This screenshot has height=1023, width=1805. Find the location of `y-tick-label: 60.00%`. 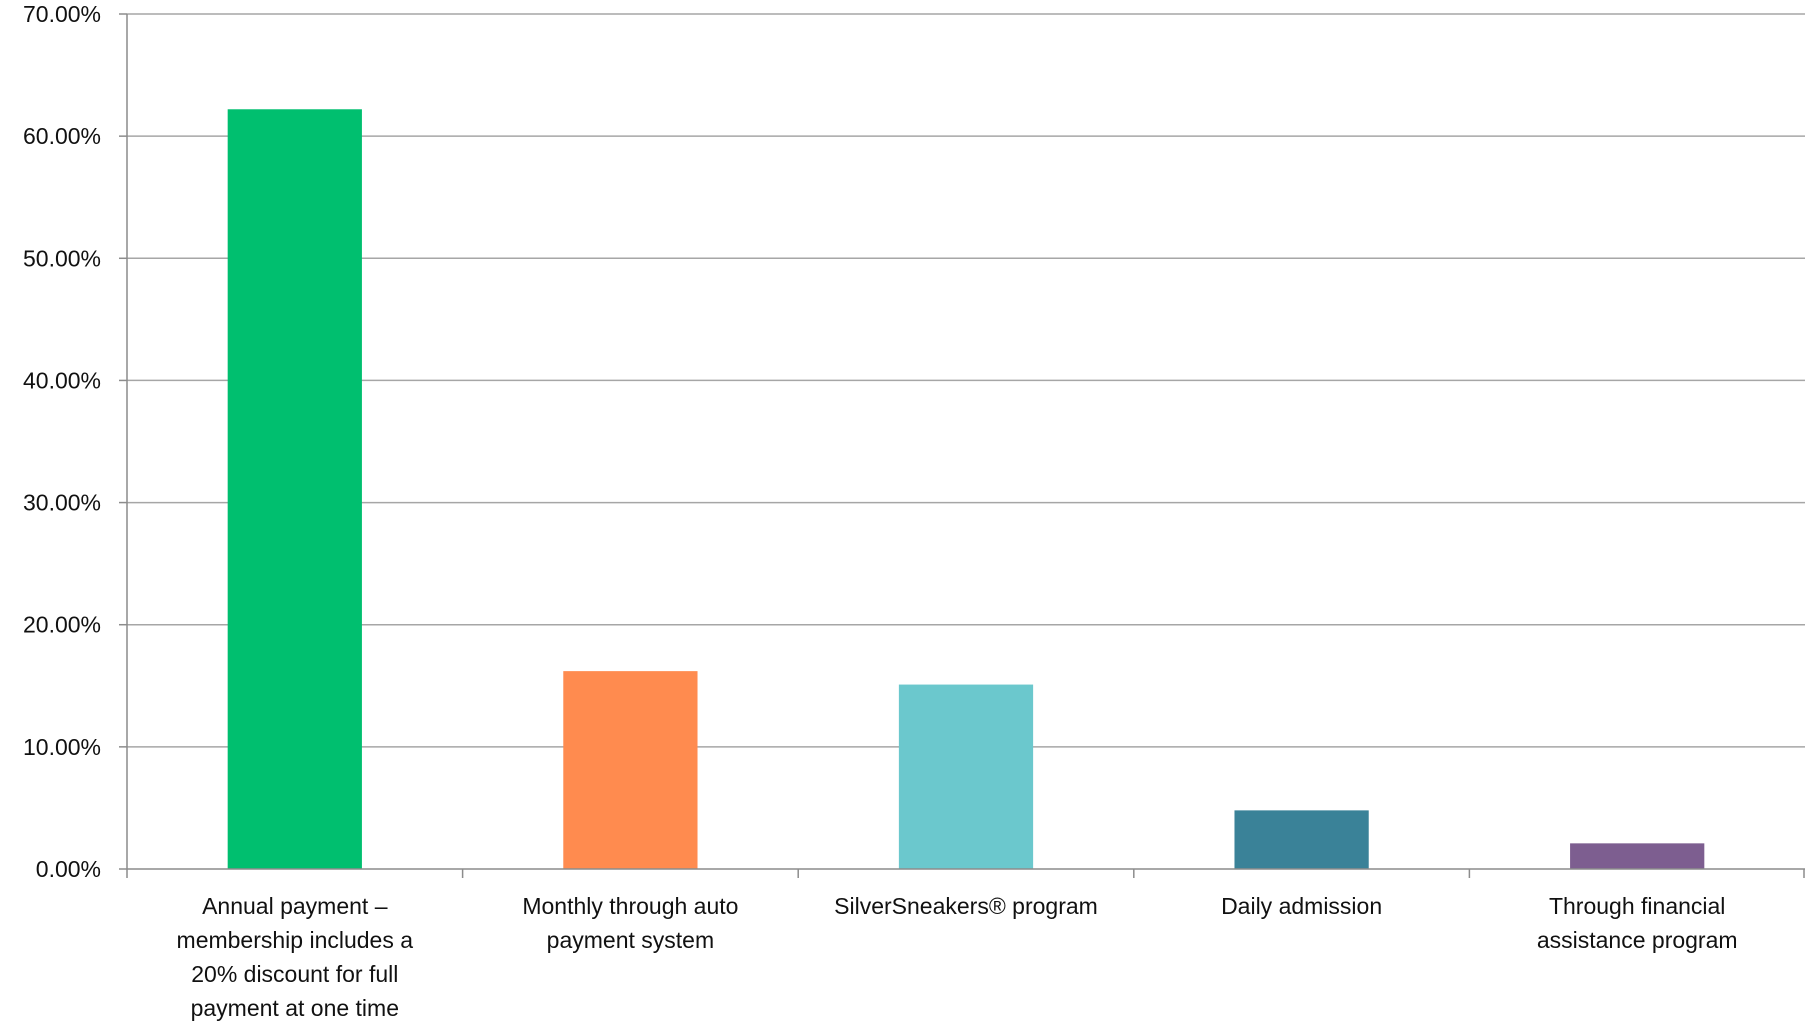

y-tick-label: 60.00% is located at coordinates (62, 136).